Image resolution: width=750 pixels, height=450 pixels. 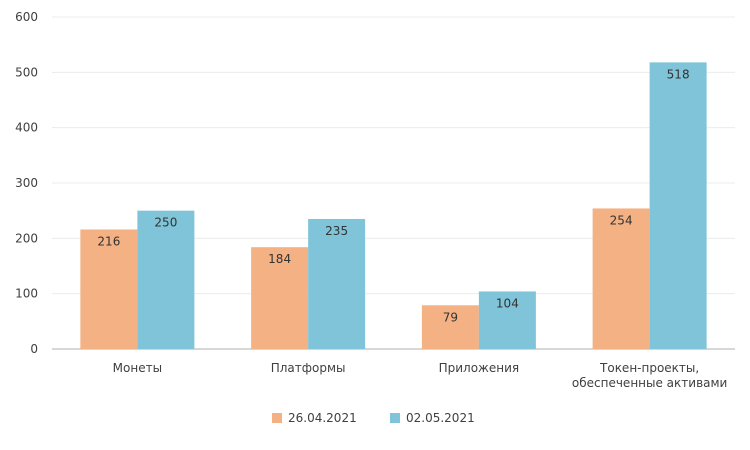 What do you see at coordinates (450, 317) in the screenshot?
I see `data-label: 79` at bounding box center [450, 317].